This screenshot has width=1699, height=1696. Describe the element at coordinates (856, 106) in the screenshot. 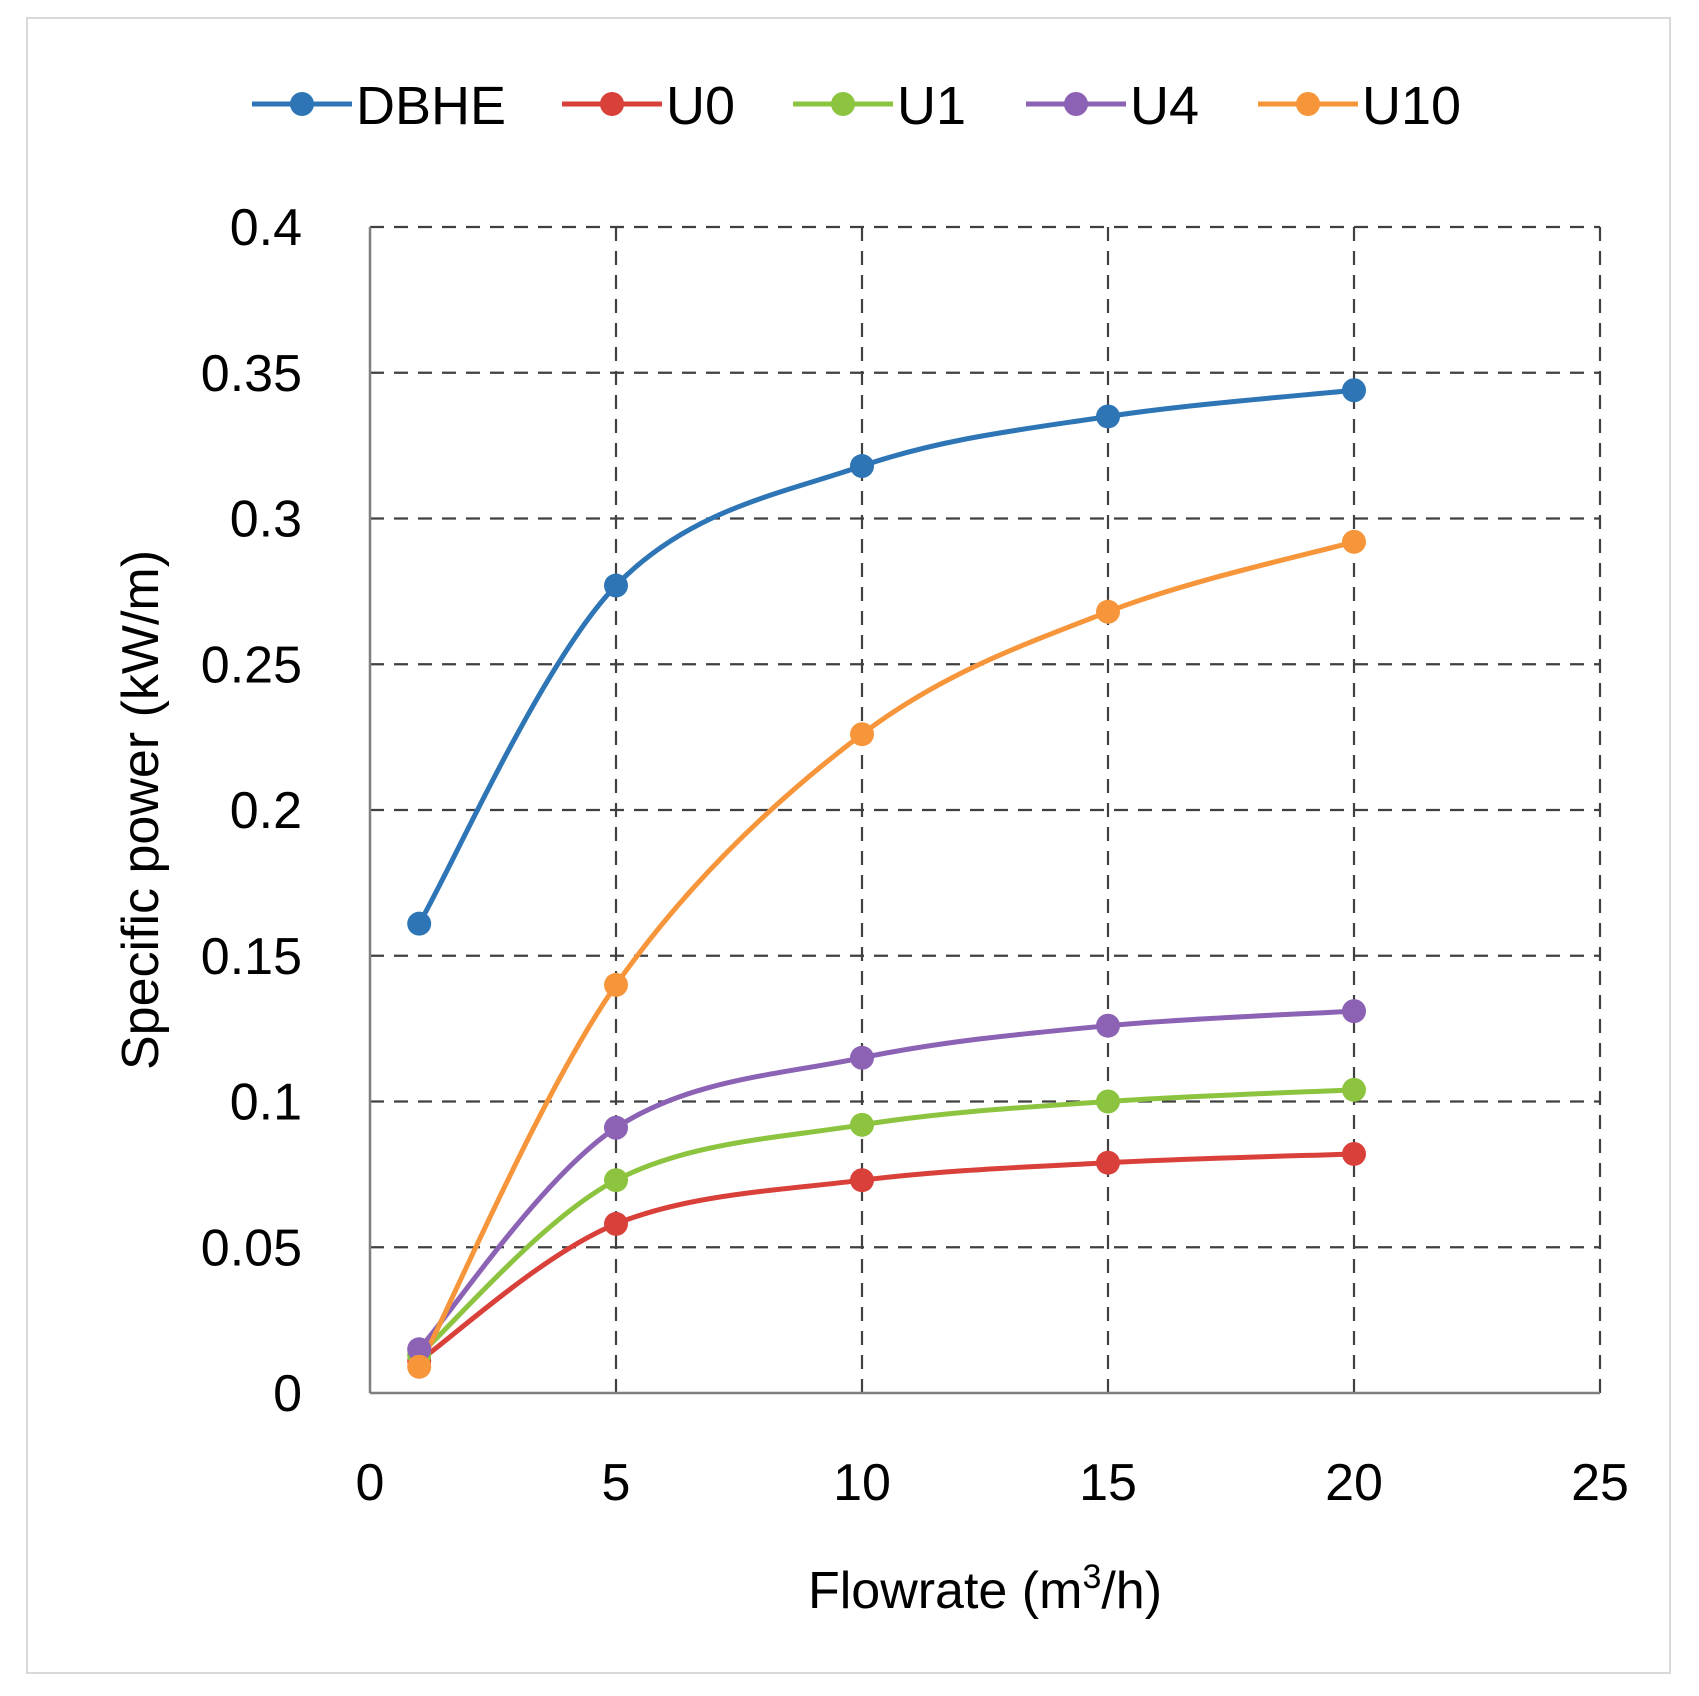

I see `legend: DBHE U0 U1 U4 U10` at that location.